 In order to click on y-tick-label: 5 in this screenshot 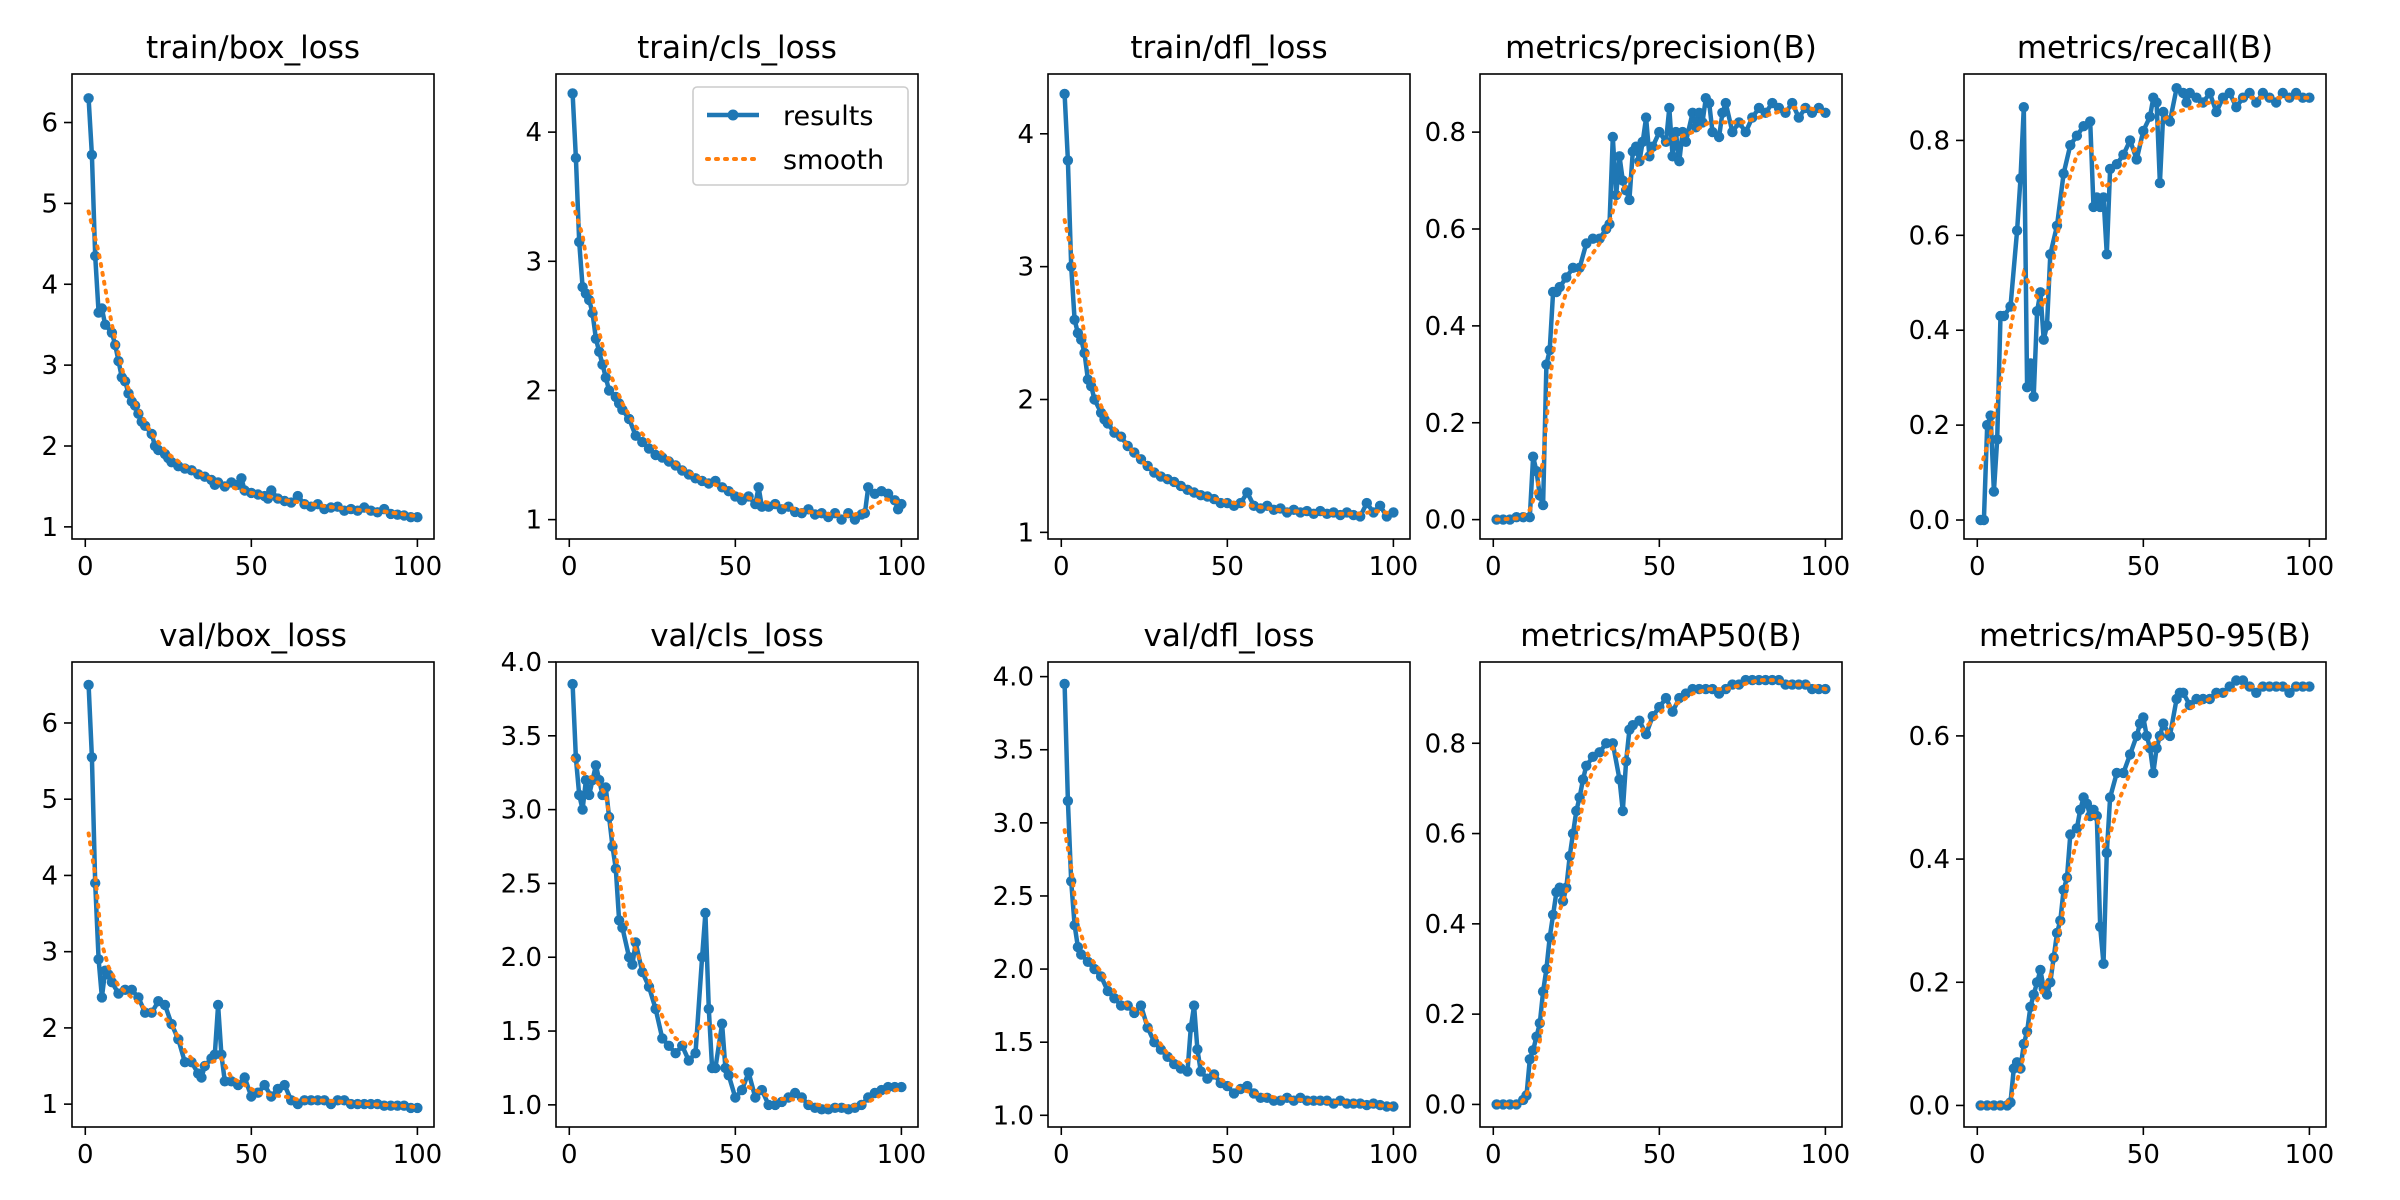, I will do `click(49, 204)`.